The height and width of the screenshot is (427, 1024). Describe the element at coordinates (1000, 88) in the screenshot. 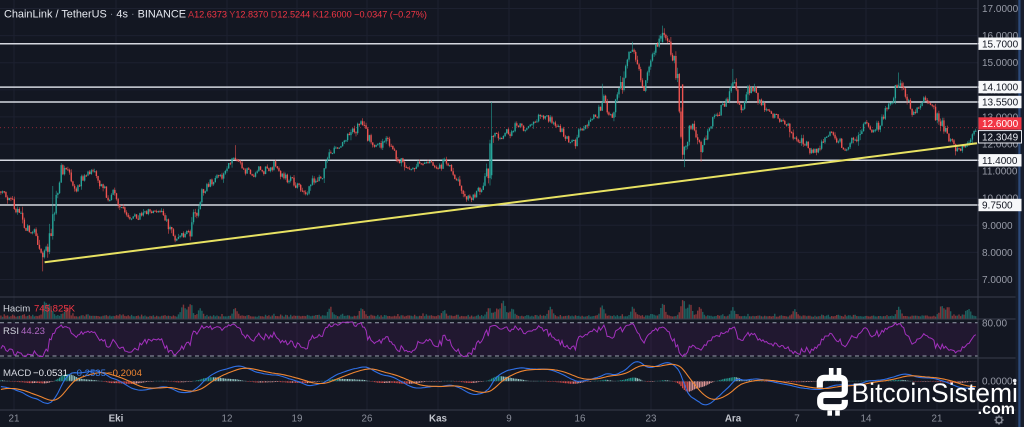

I see `svg-text: 14.1000` at that location.